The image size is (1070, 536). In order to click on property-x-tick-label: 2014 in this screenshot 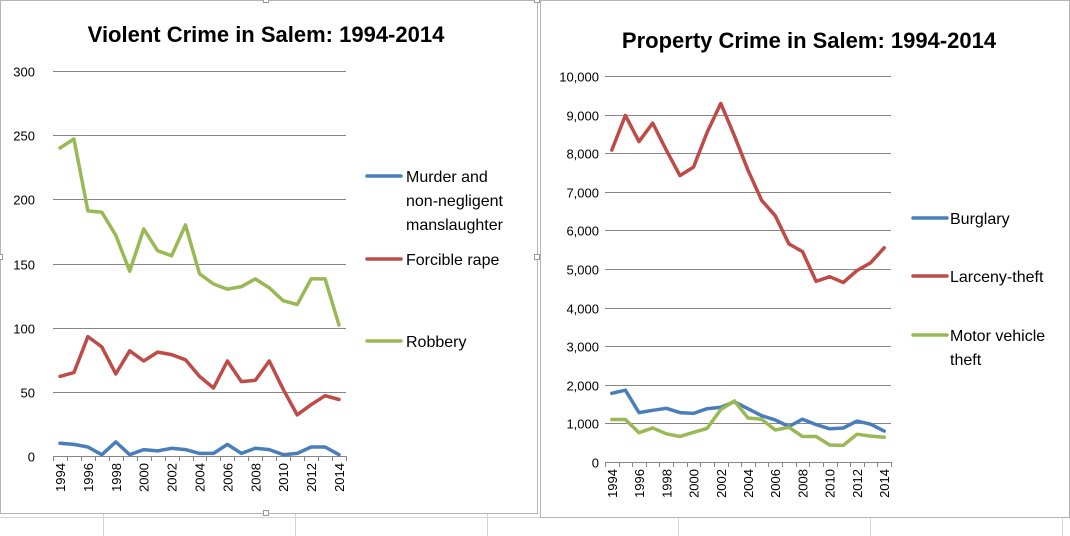, I will do `click(884, 483)`.